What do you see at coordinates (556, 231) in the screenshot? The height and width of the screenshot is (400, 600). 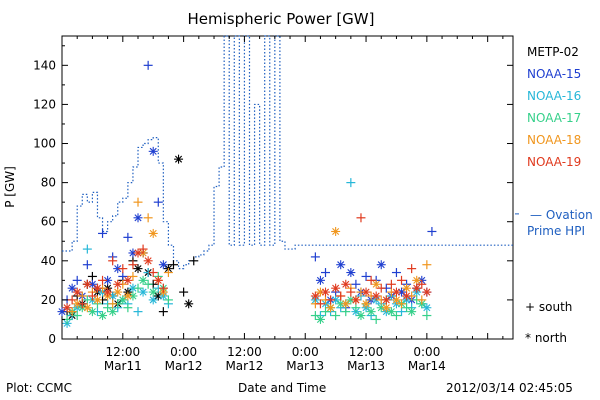 I see `legend-ovation-label-2: Prime HPI` at bounding box center [556, 231].